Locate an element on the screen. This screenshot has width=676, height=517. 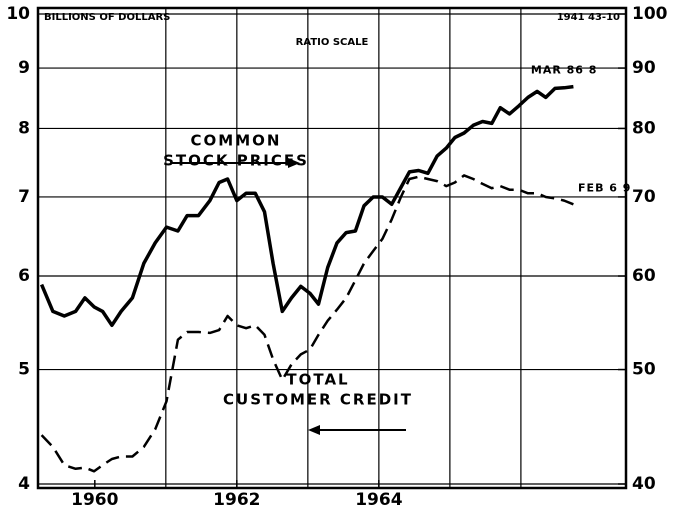
y-tick-label: 7 is located at coordinates (24, 197).